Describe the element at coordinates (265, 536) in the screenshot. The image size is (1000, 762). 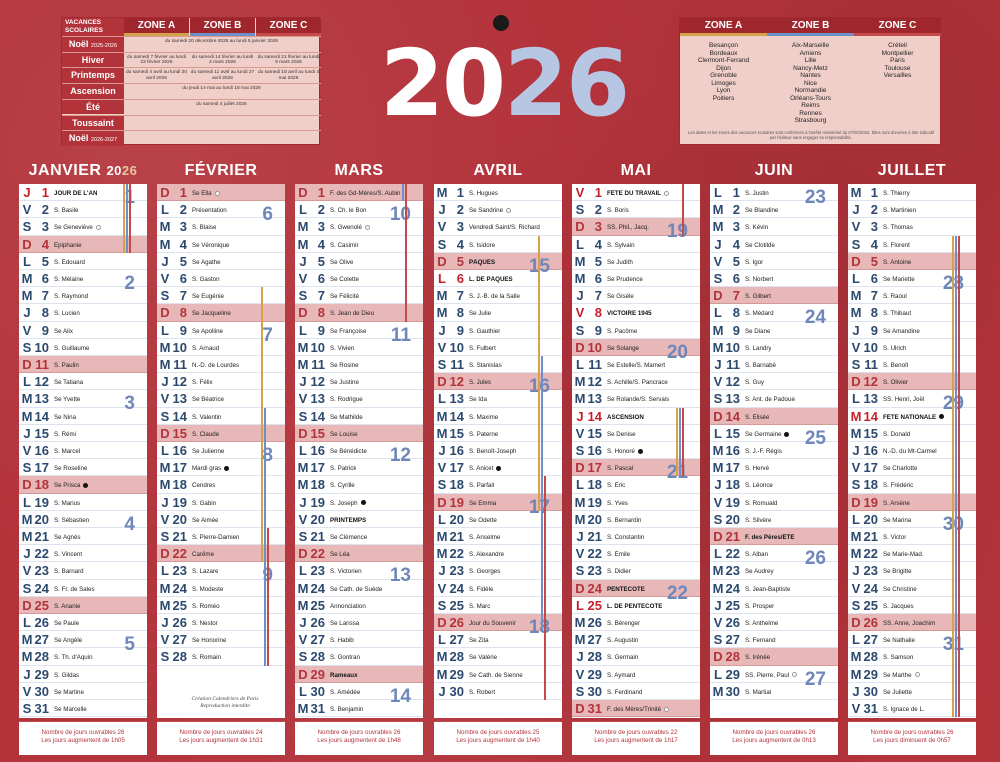
I see `holiday-stripe` at that location.